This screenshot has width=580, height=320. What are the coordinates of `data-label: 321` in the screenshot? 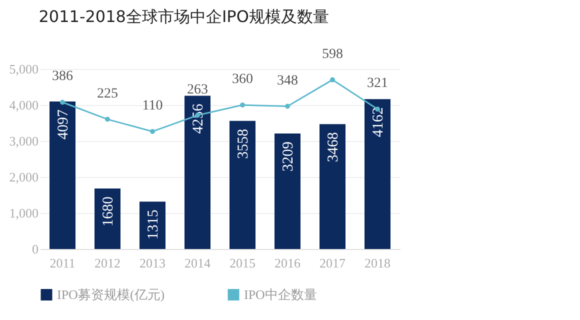 It's located at (377, 84).